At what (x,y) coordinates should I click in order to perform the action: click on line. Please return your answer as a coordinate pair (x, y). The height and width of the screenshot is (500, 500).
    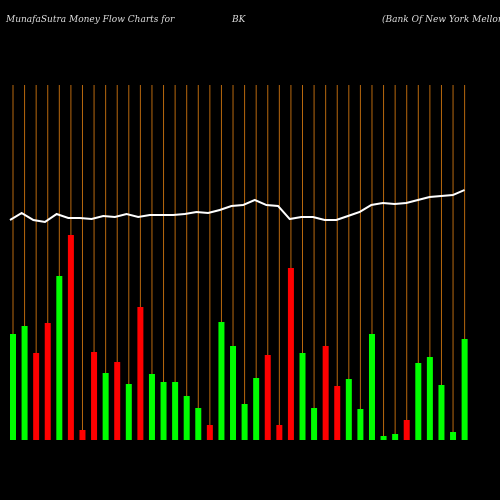
    Looking at the image, I should click on (237, 206).